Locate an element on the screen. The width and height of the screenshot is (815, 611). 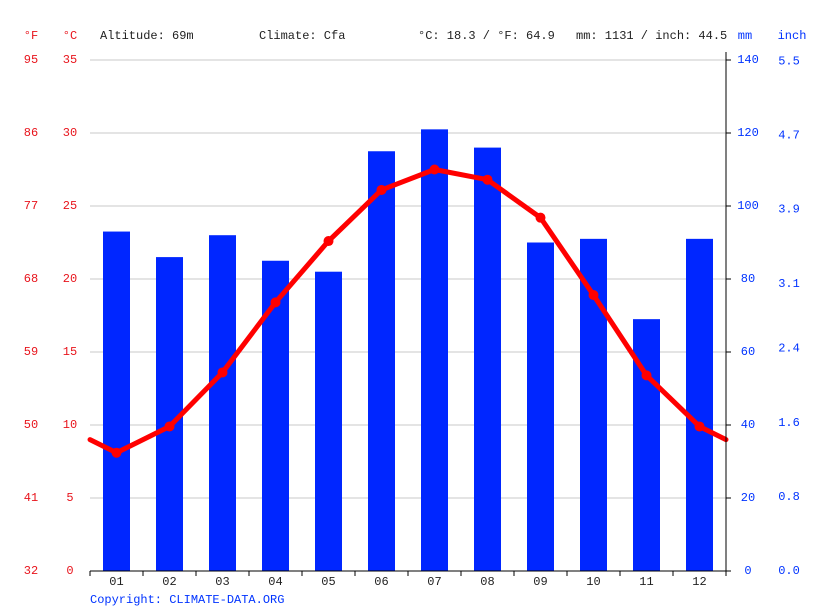
y2-tick-label: 80 is located at coordinates (748, 279).